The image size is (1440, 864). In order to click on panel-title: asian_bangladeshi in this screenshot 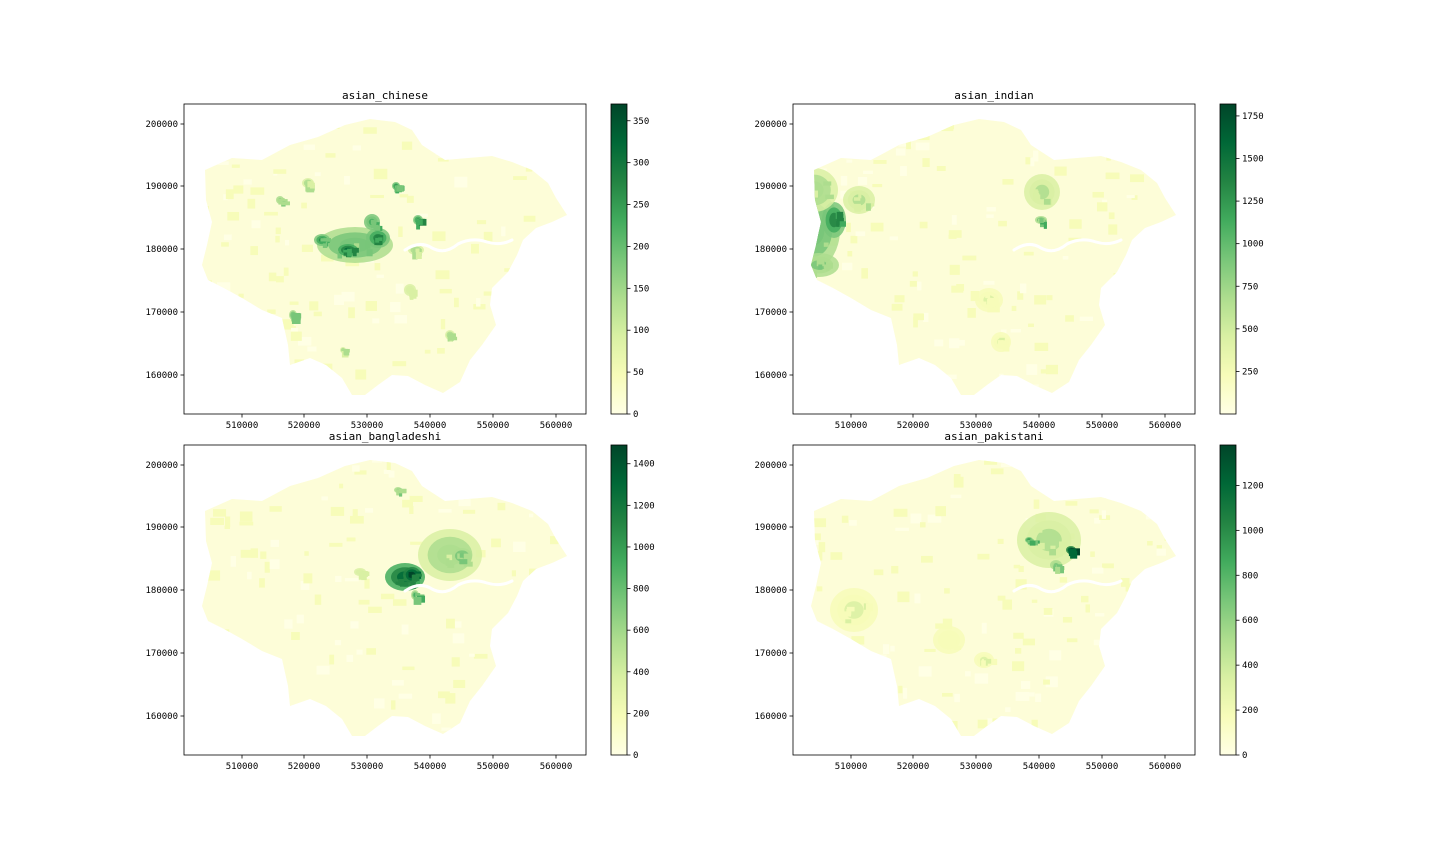, I will do `click(385, 436)`.